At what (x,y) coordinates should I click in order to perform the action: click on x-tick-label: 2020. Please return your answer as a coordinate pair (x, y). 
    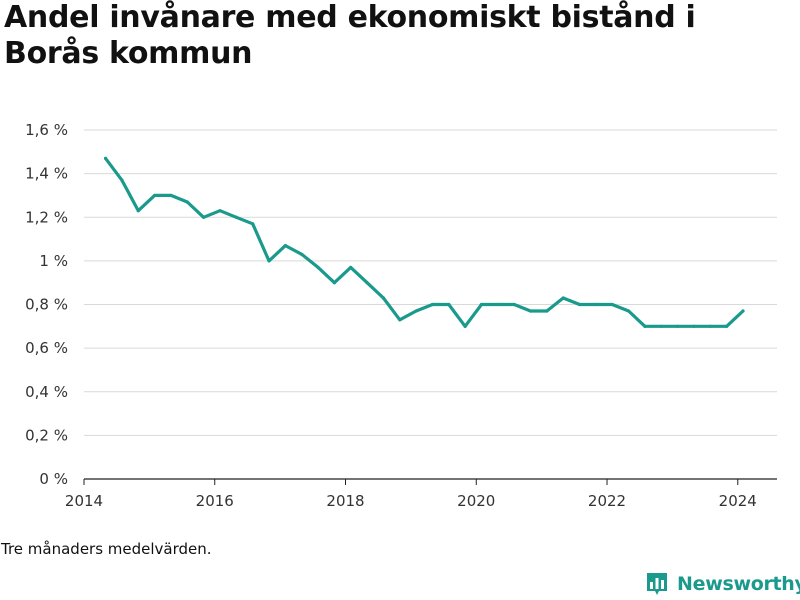
    Looking at the image, I should click on (476, 501).